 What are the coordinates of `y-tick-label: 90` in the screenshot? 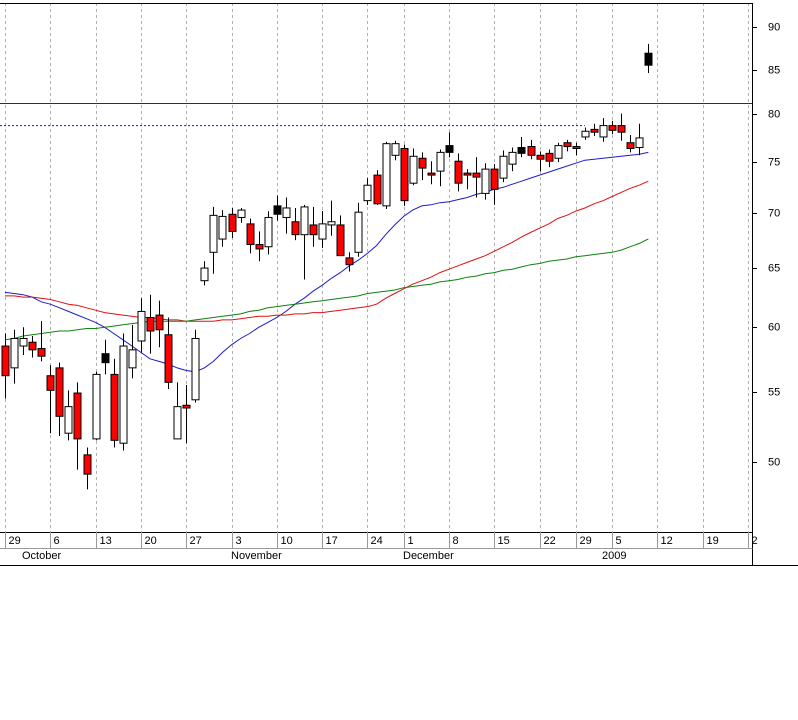 It's located at (774, 27).